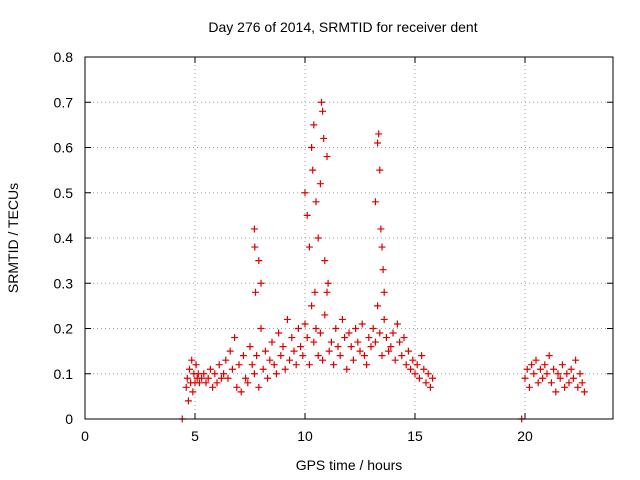  What do you see at coordinates (525, 436) in the screenshot?
I see `x-tick-label: 20` at bounding box center [525, 436].